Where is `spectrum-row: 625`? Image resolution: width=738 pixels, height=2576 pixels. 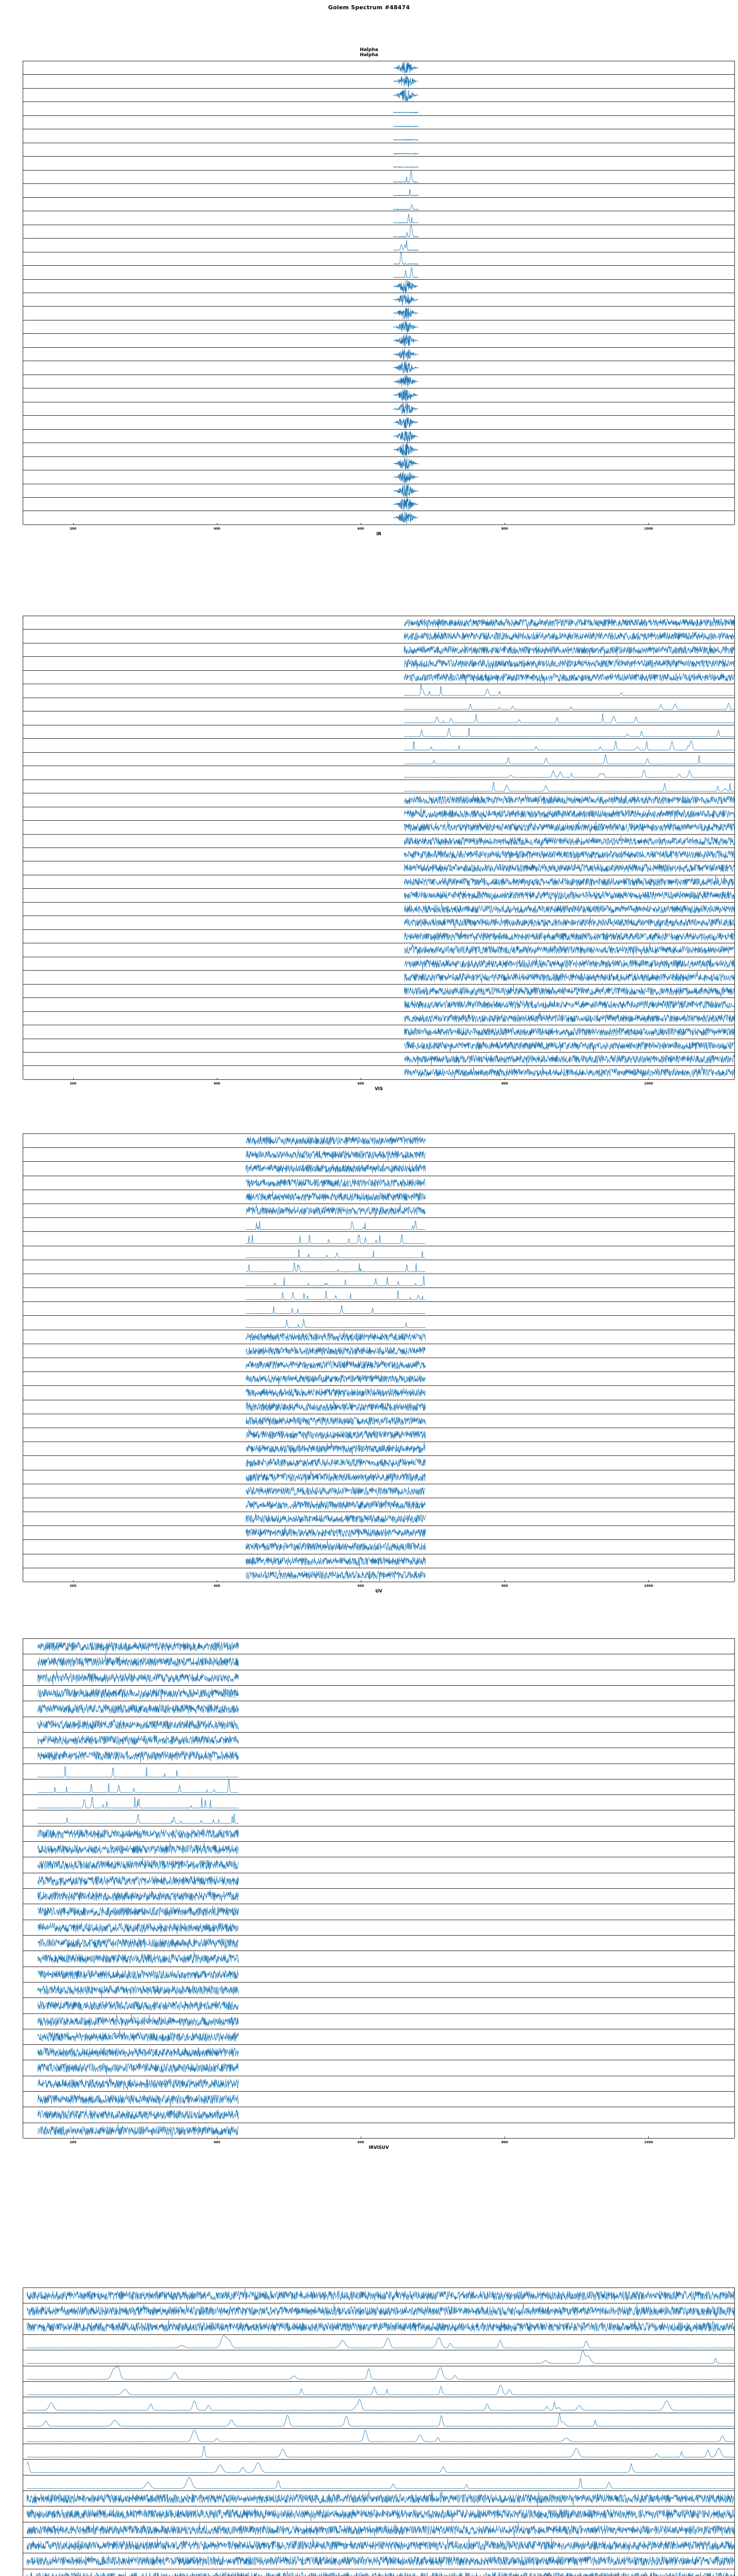
spectrum-row: 625 is located at coordinates (378, 2530).